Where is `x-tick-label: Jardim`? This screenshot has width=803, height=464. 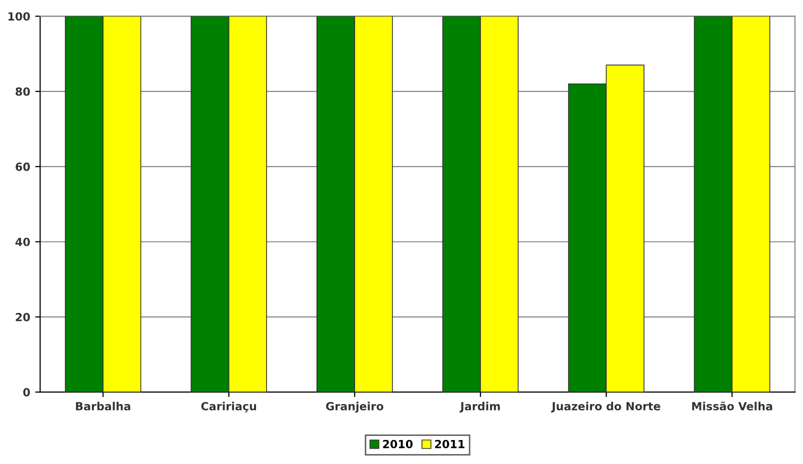
x-tick-label: Jardim is located at coordinates (480, 407).